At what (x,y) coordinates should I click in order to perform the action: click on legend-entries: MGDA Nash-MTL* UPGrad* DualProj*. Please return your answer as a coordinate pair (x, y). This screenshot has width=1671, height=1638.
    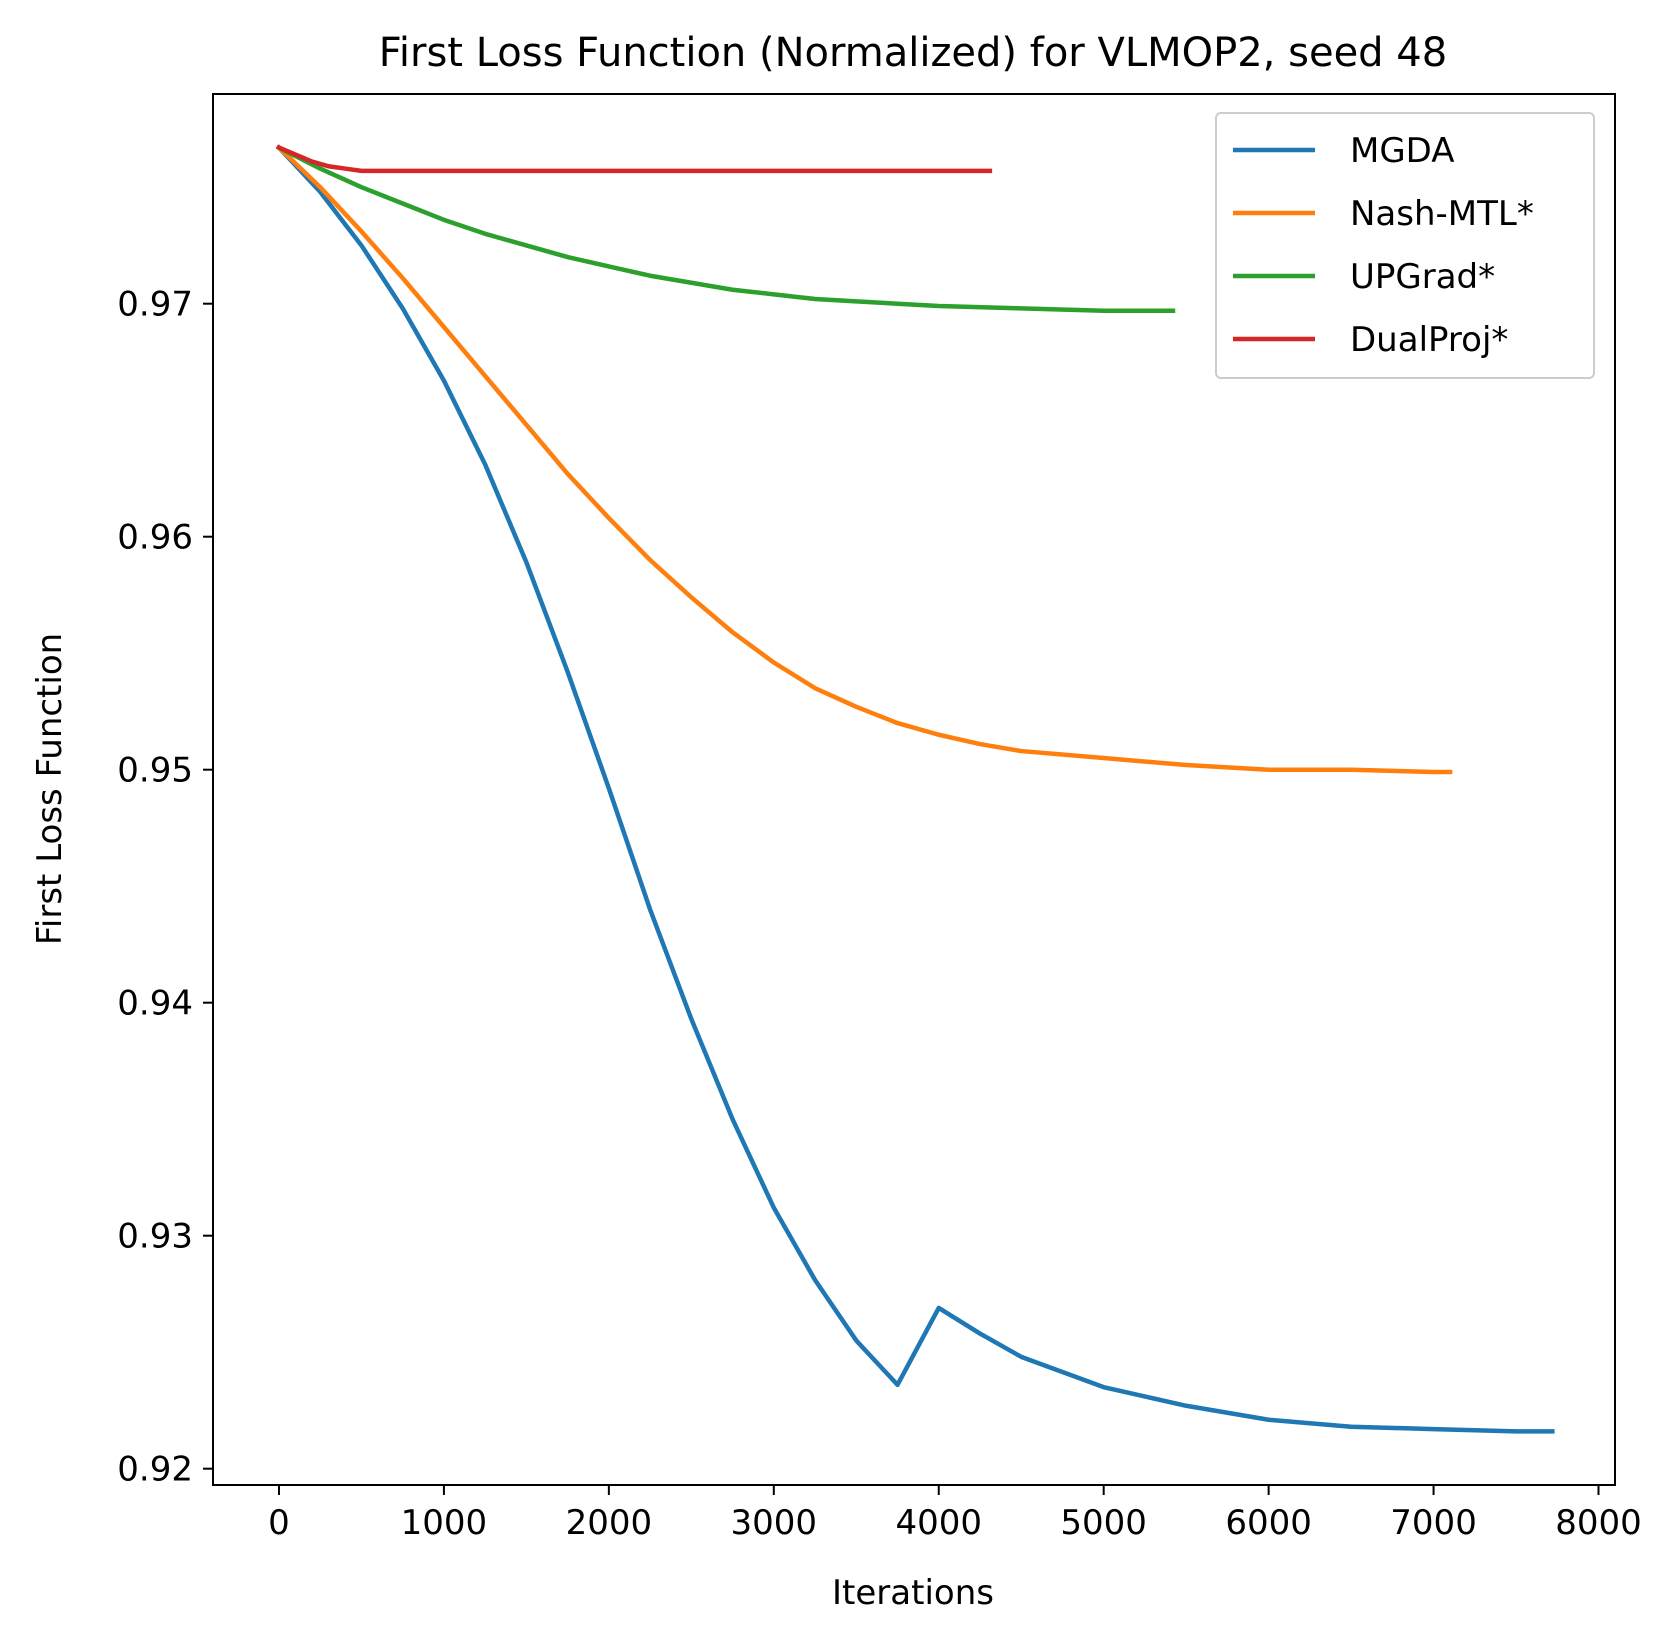
    Looking at the image, I should click on (1383, 245).